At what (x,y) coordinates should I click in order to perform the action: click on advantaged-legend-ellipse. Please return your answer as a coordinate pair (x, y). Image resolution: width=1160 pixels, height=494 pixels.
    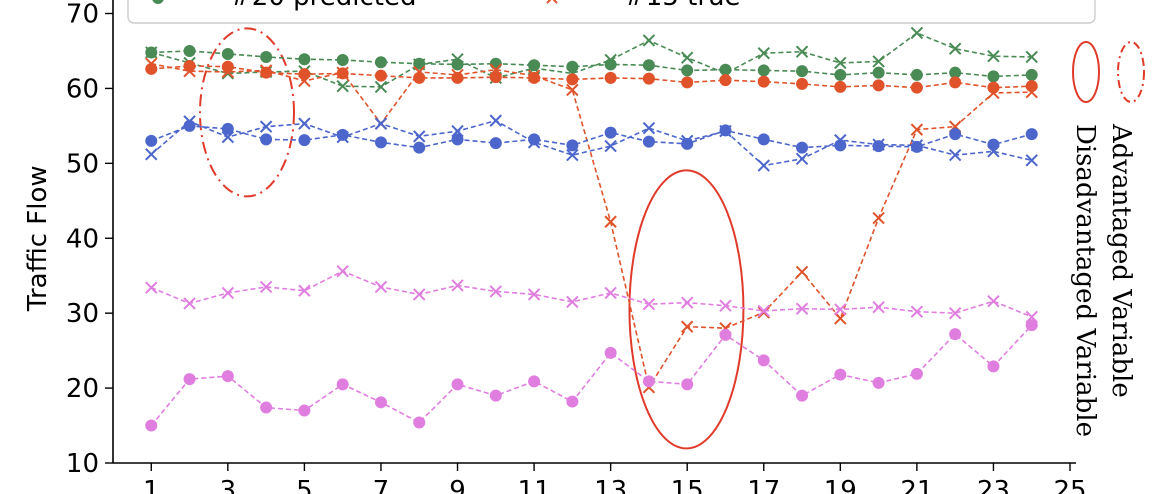
    Looking at the image, I should click on (1131, 72).